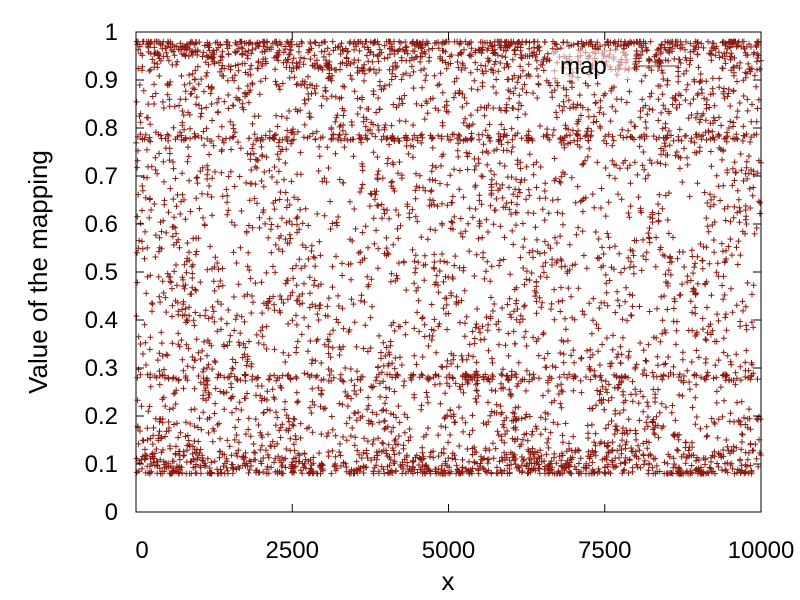 The image size is (800, 600). What do you see at coordinates (101, 176) in the screenshot?
I see `y-tick-label: 0.7` at bounding box center [101, 176].